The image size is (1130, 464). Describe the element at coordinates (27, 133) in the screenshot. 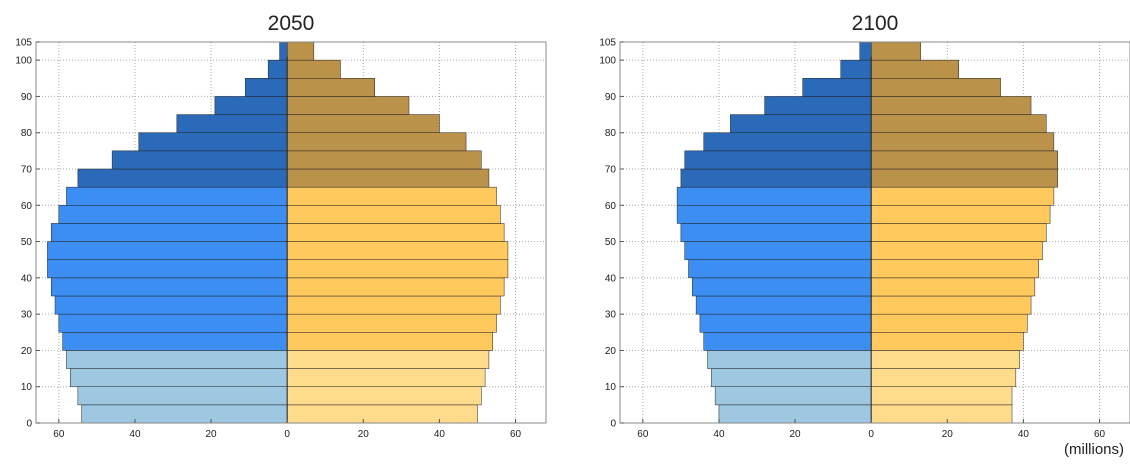

I see `y-tick-label: 80` at that location.